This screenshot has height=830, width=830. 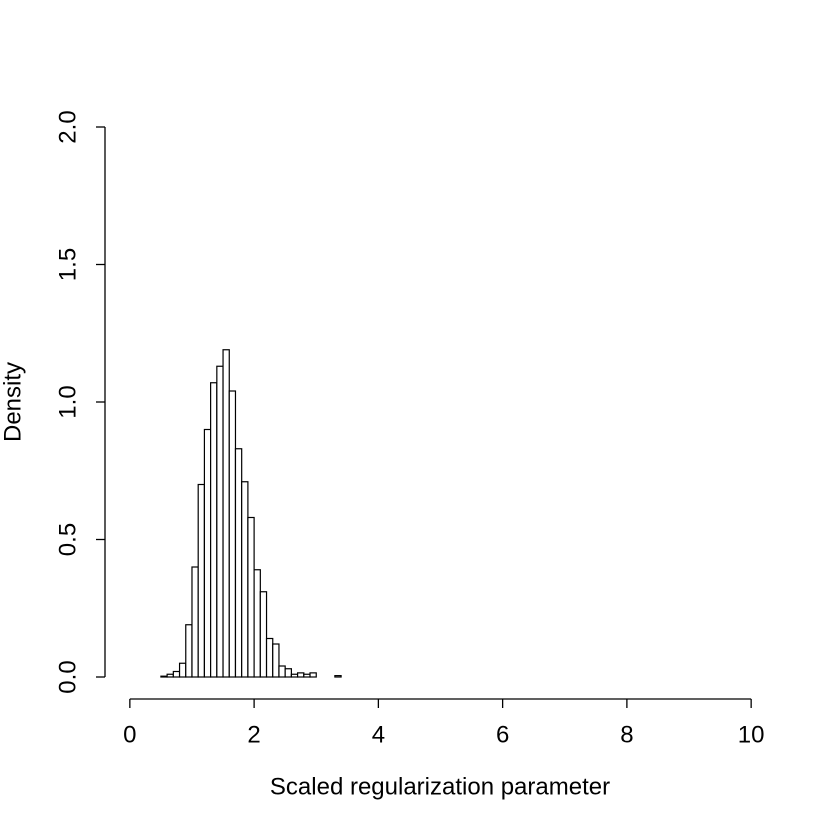 I want to click on y-tick-label: 1.5, so click(x=67, y=264).